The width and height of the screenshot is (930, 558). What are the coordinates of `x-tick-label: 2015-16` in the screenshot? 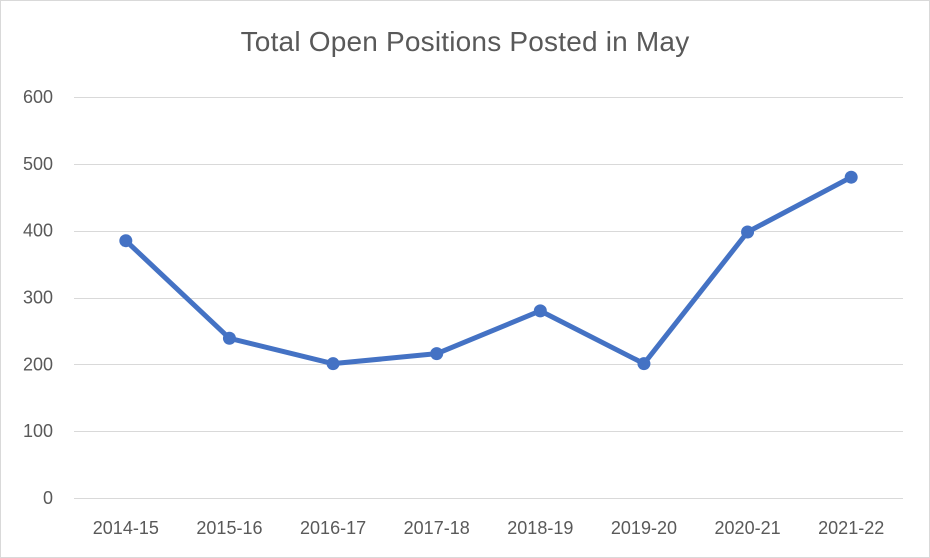 It's located at (229, 528).